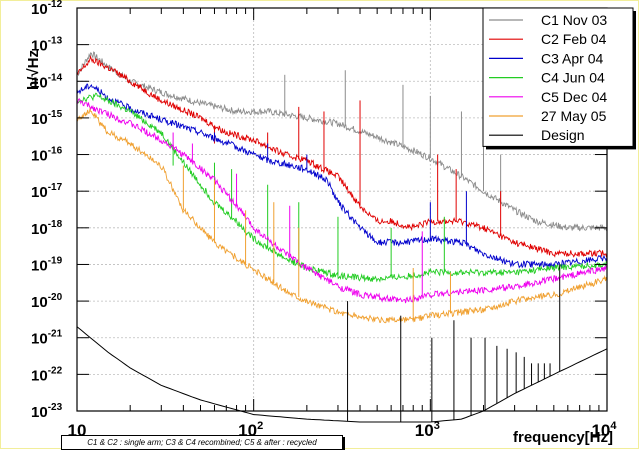  I want to click on legend-label: C3 Apr 04, so click(572, 58).